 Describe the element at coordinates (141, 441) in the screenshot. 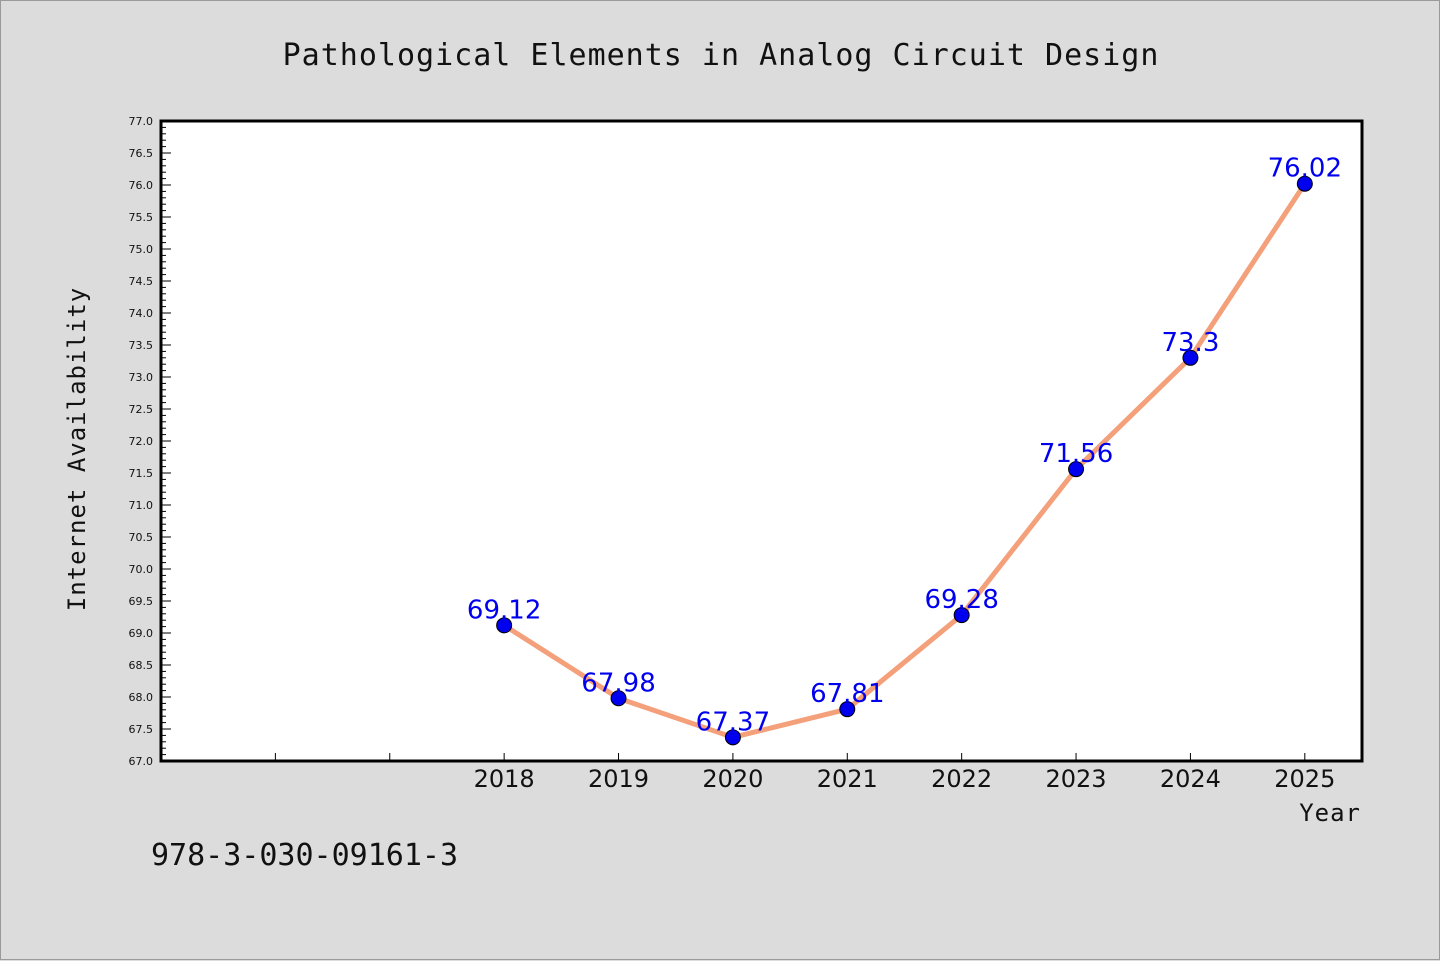

I see `y-tick-label: 72.0` at that location.